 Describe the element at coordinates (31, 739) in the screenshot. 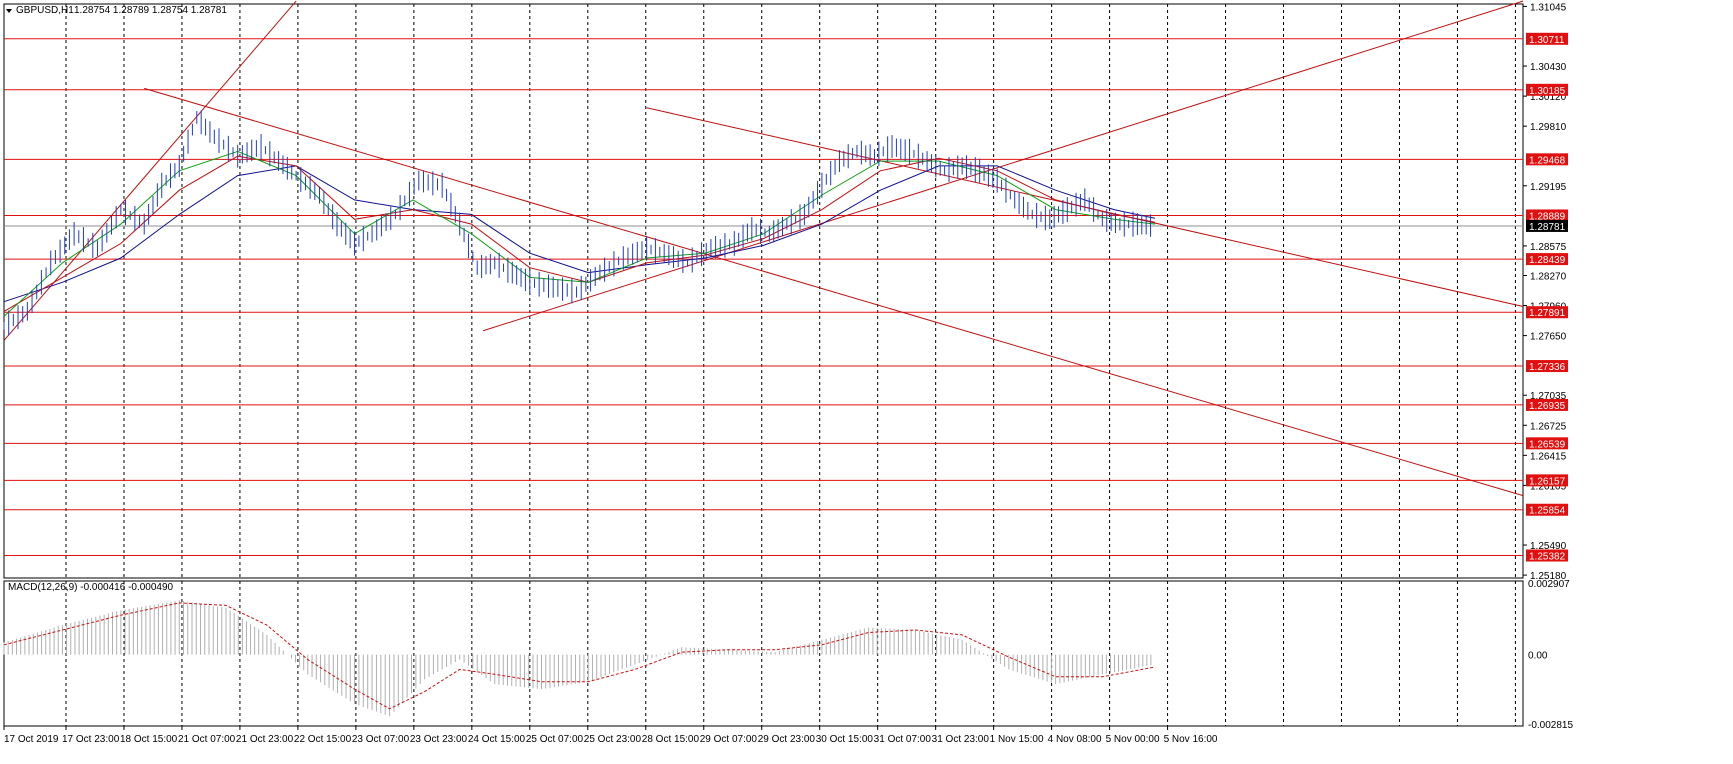

I see `time-axis-label: 17 Oct 2019` at that location.